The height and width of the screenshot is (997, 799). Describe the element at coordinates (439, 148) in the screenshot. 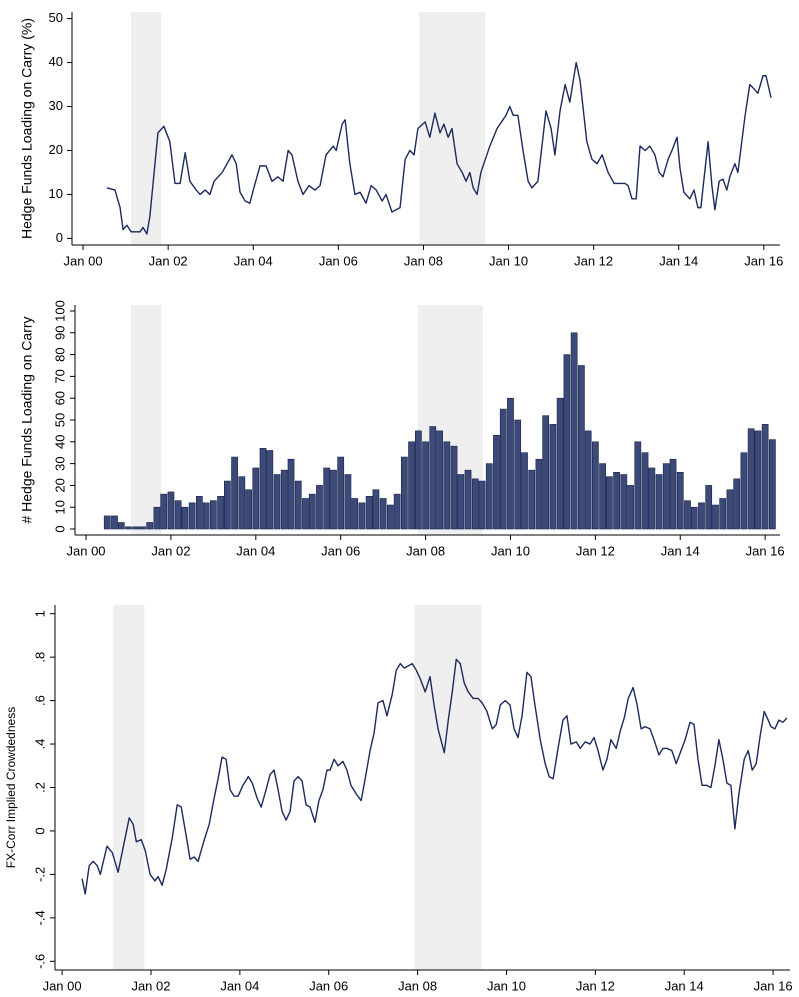

I see `series-line` at that location.